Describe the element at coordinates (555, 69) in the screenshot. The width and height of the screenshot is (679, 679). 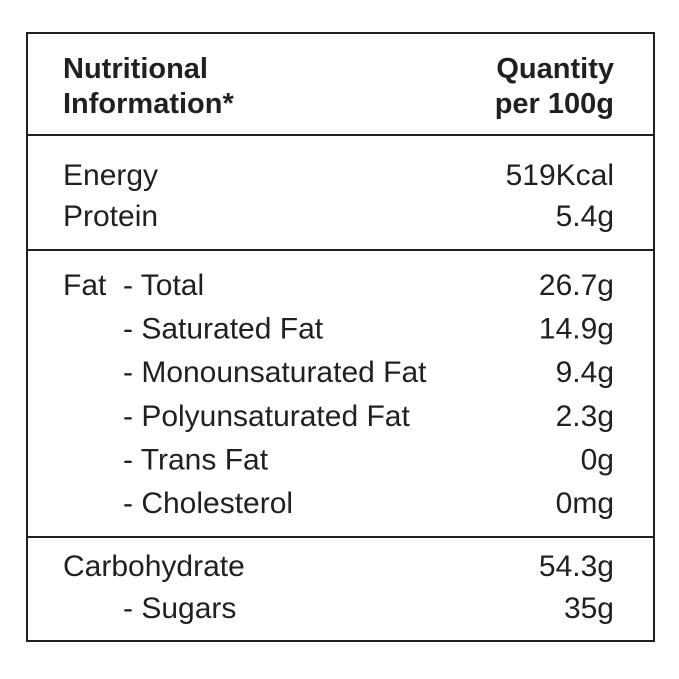
I see `header-quantity: Quantity` at that location.